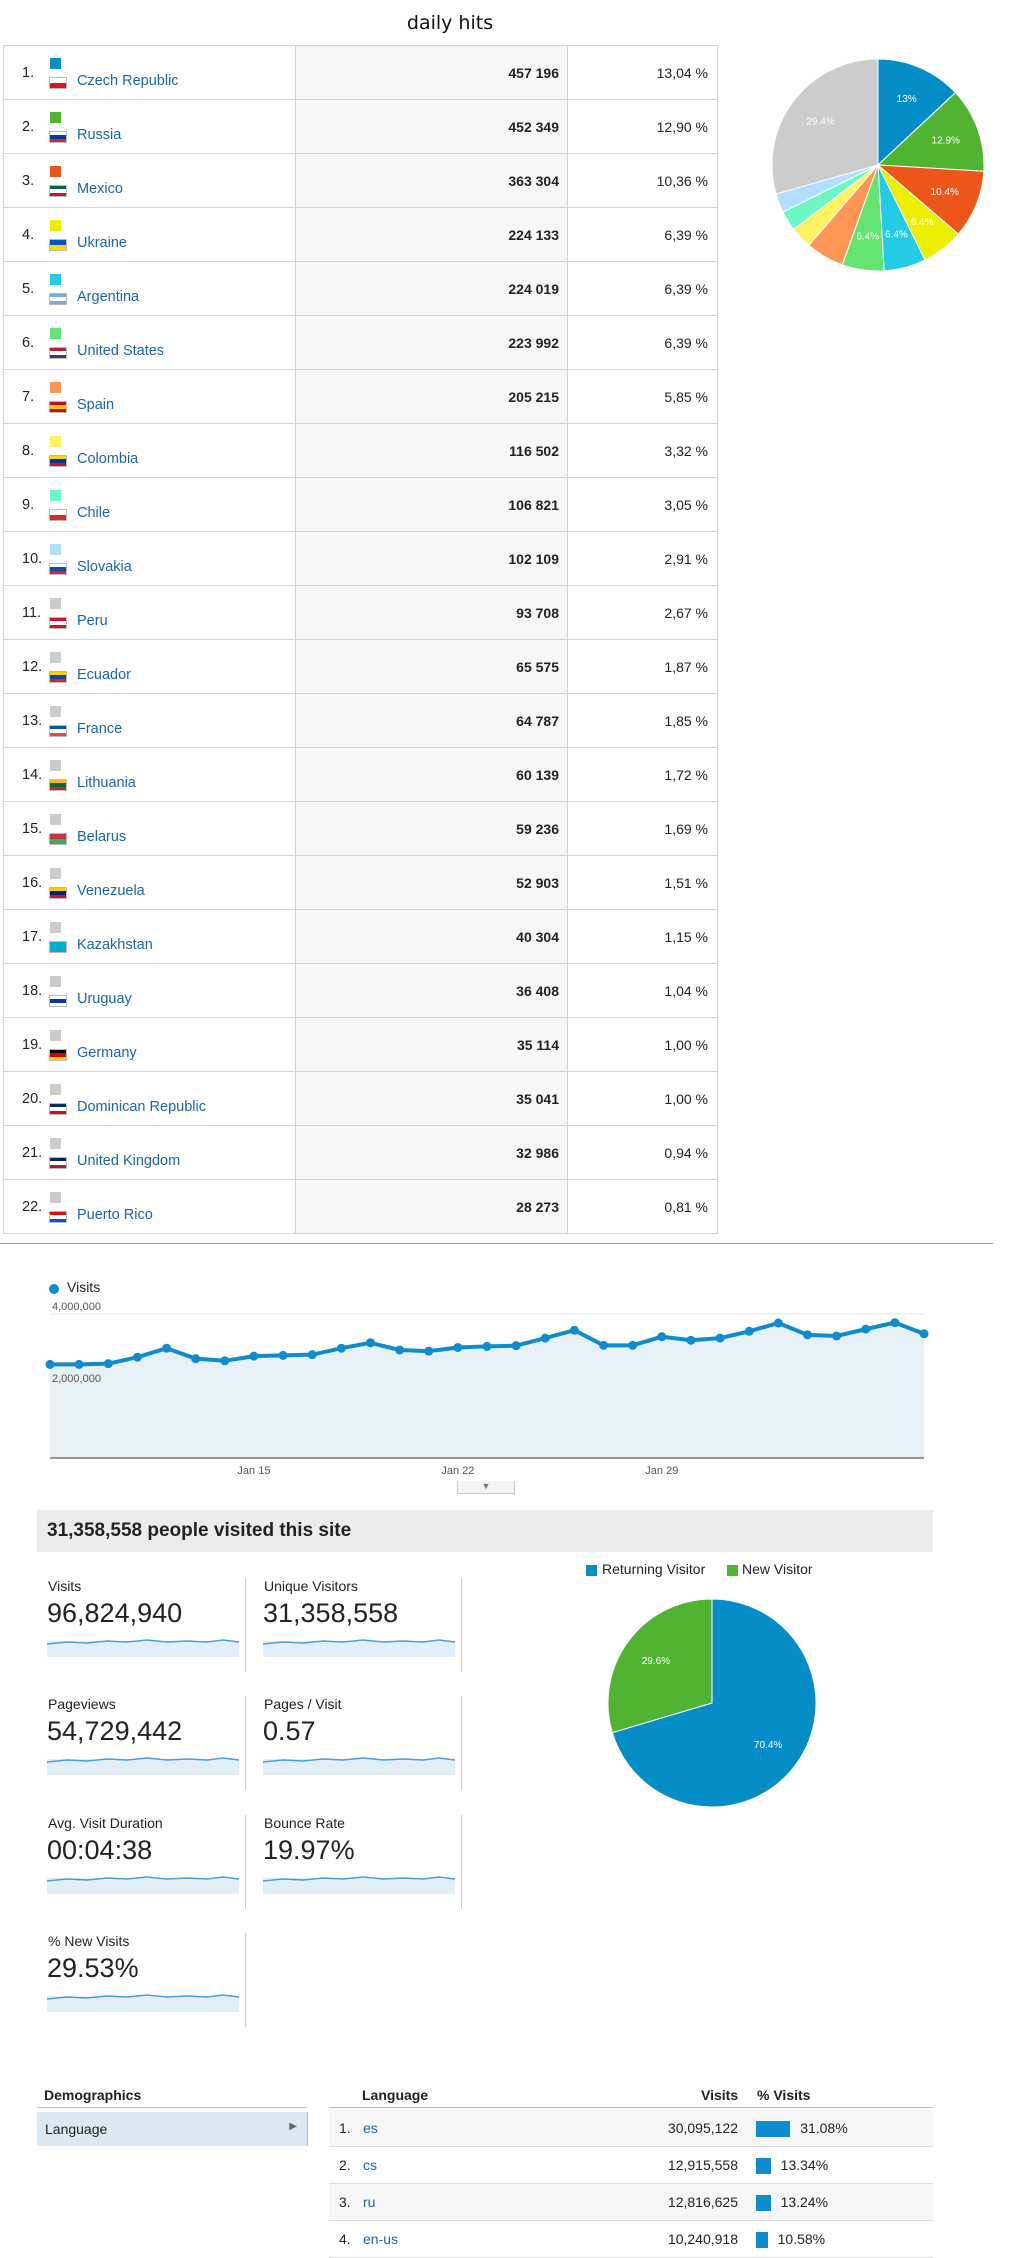 This screenshot has height=2258, width=1012. What do you see at coordinates (141, 1743) in the screenshot?
I see `metric-pageviews: Pageviews 54,729,442` at bounding box center [141, 1743].